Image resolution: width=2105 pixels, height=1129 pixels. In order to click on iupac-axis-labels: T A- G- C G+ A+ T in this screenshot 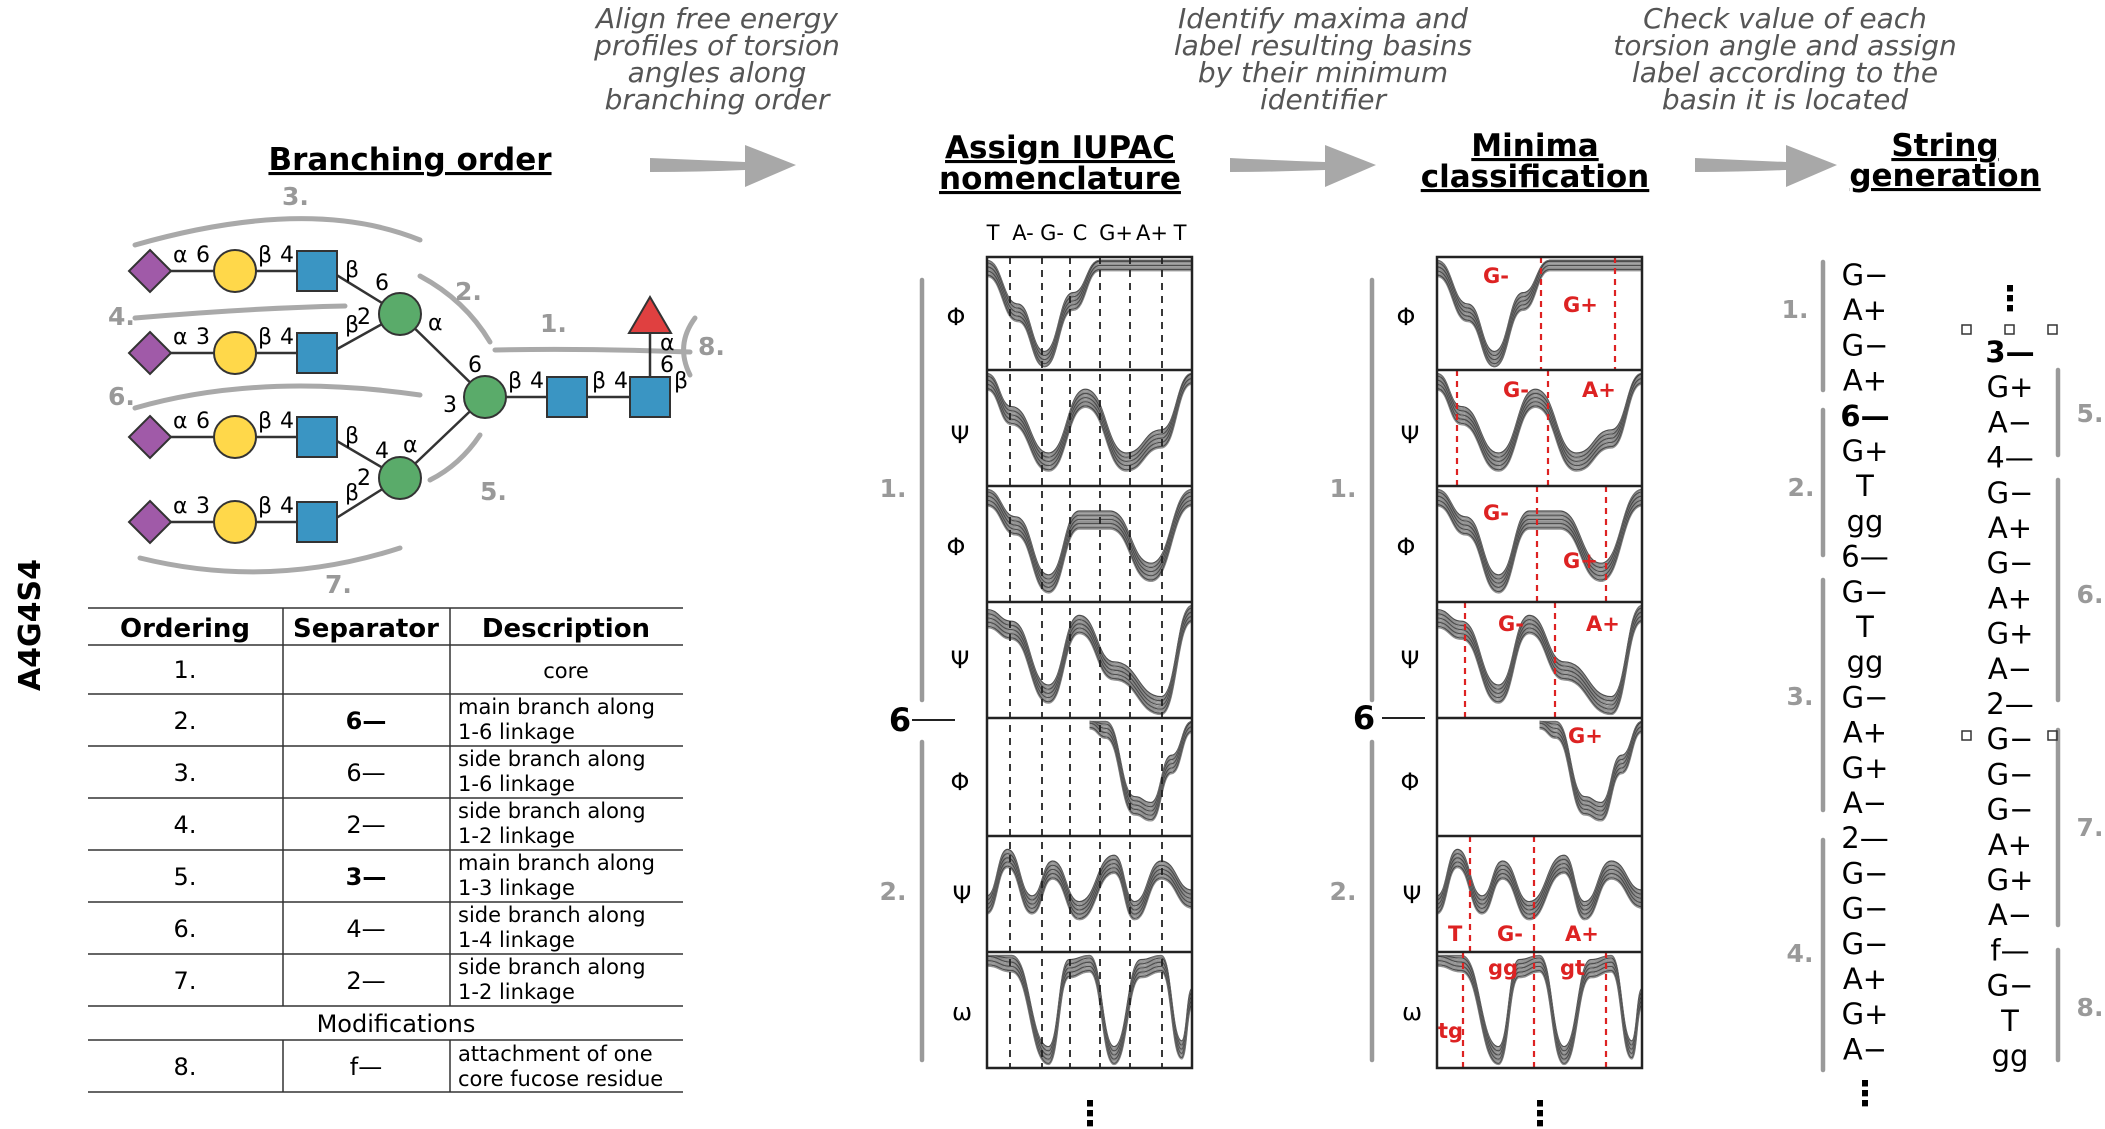, I will do `click(1086, 233)`.